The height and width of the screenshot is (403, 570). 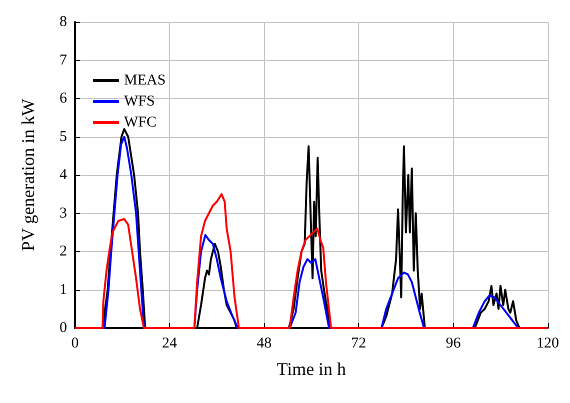 I want to click on x-tick-label: 48, so click(x=264, y=344).